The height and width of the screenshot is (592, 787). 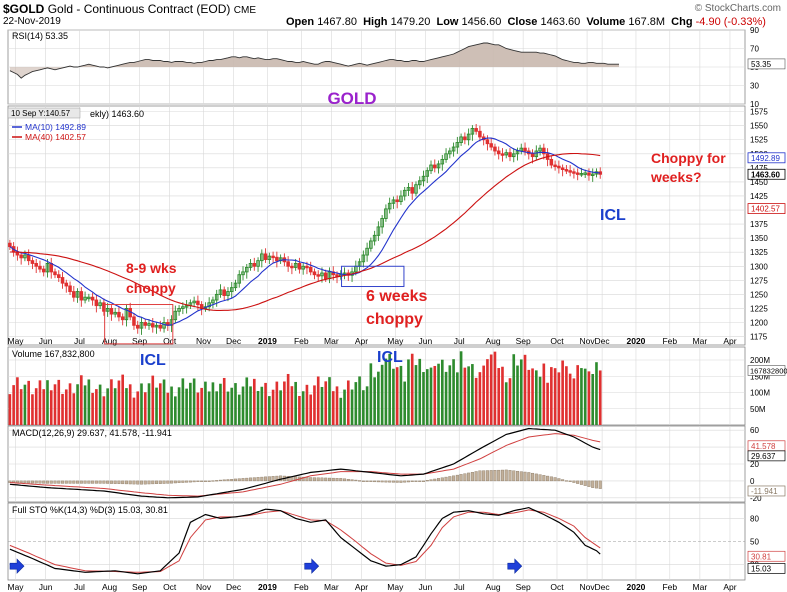 I want to click on x-tick-label: Nov, so click(x=204, y=341).